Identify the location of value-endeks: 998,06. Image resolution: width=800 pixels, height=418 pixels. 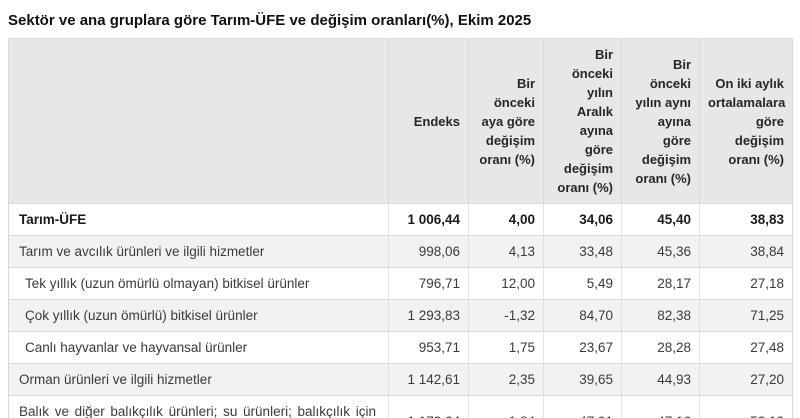
(428, 251).